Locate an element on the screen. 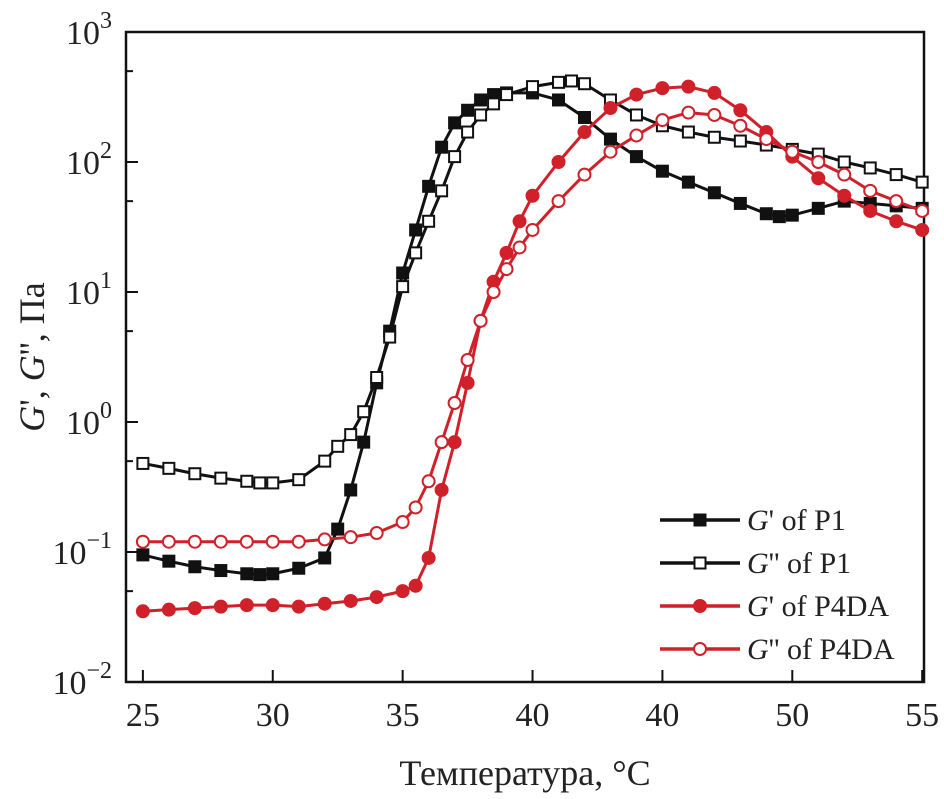 Image resolution: width=944 pixels, height=799 pixels. x-tick-label: 40 is located at coordinates (533, 715).